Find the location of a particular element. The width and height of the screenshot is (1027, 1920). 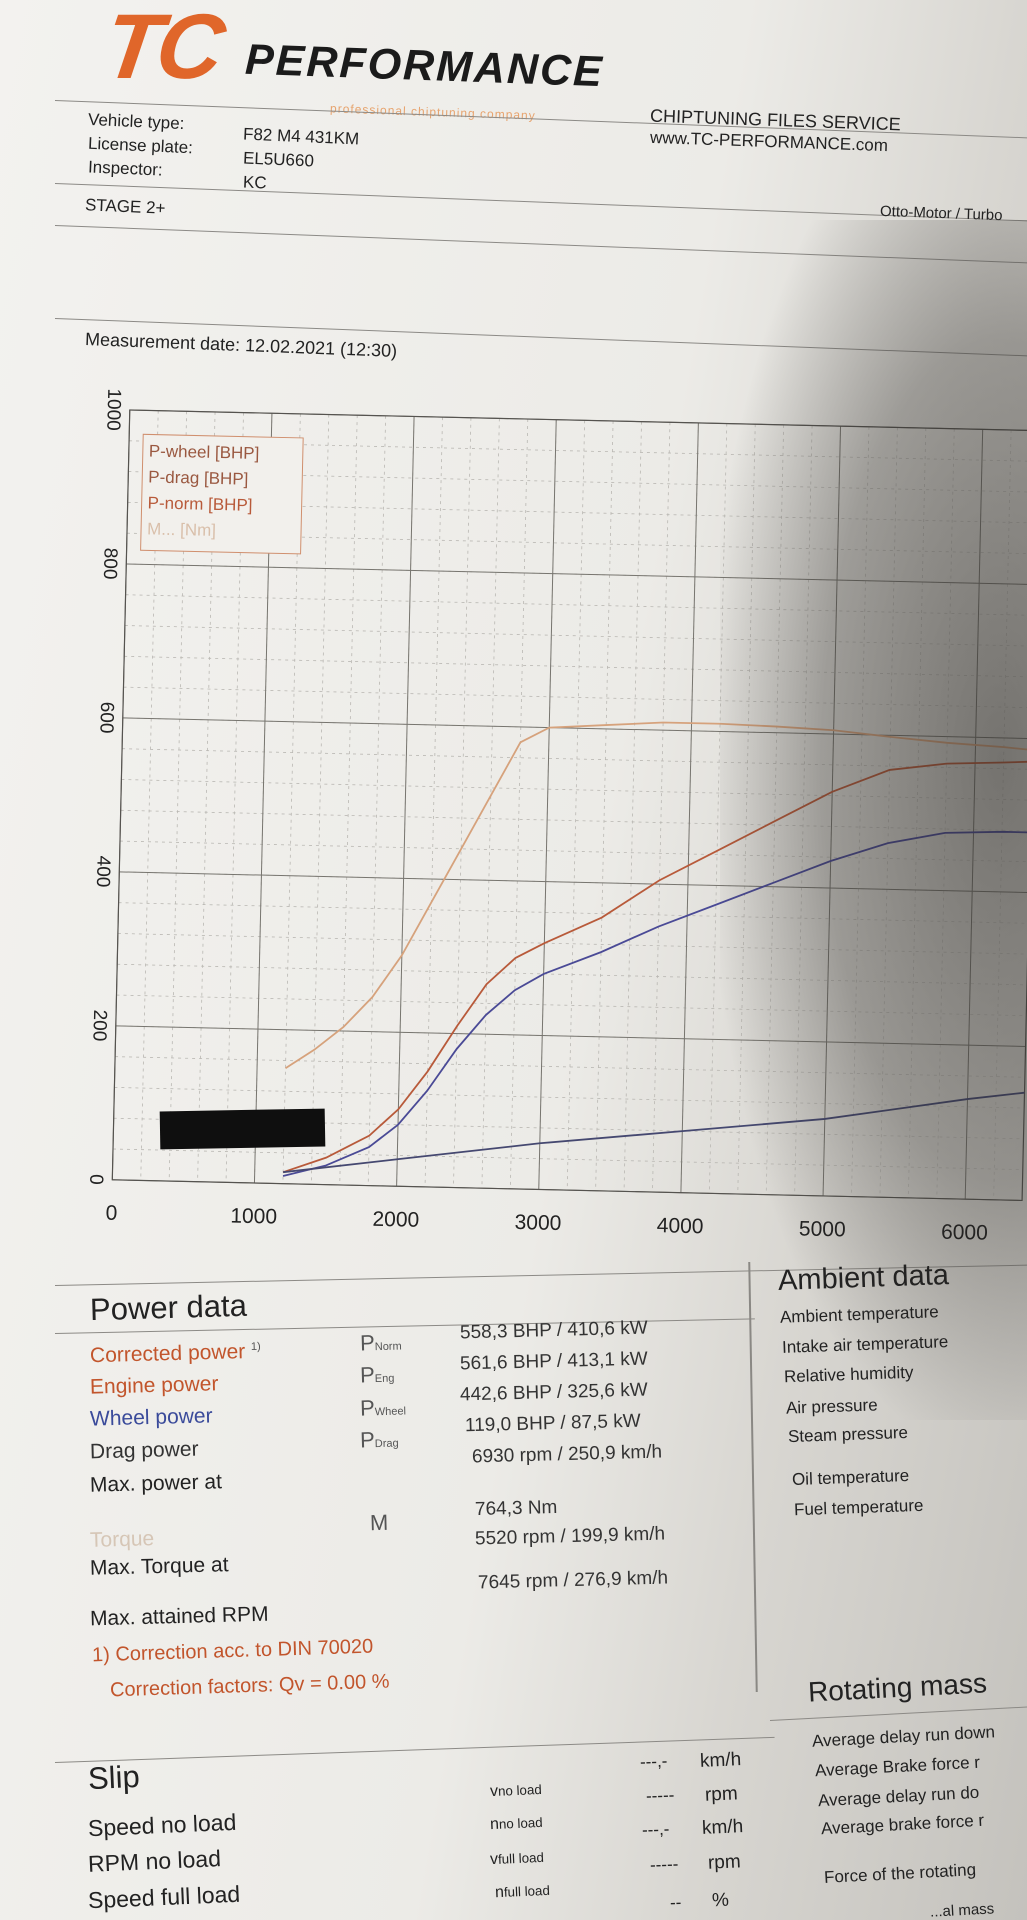

rotating-mass-item: ...al mass is located at coordinates (962, 1910).